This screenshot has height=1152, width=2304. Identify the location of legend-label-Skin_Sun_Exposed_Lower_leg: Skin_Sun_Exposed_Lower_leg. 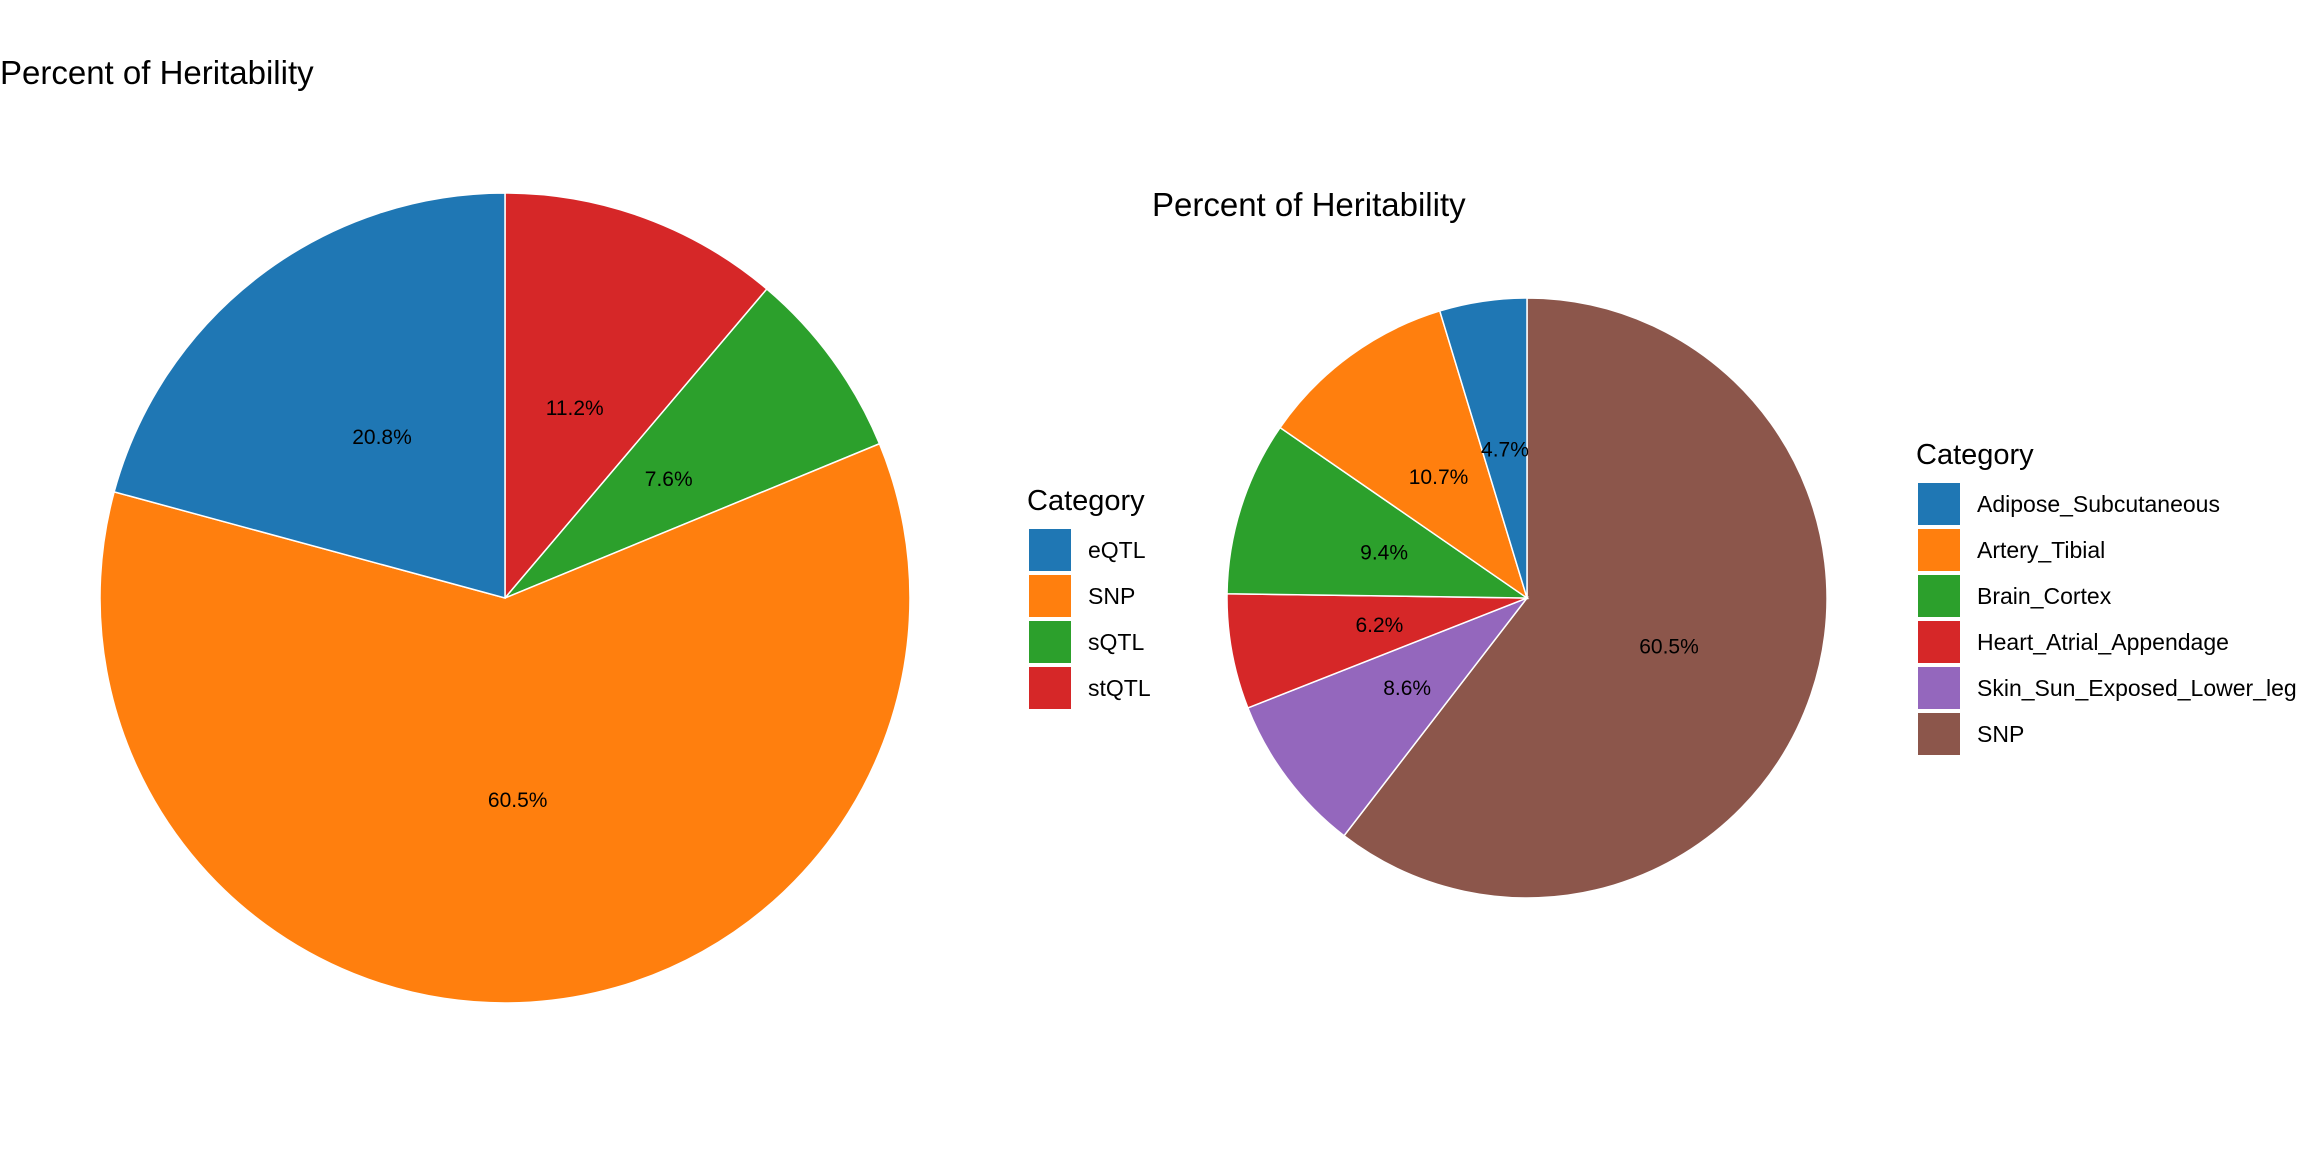
(2137, 688).